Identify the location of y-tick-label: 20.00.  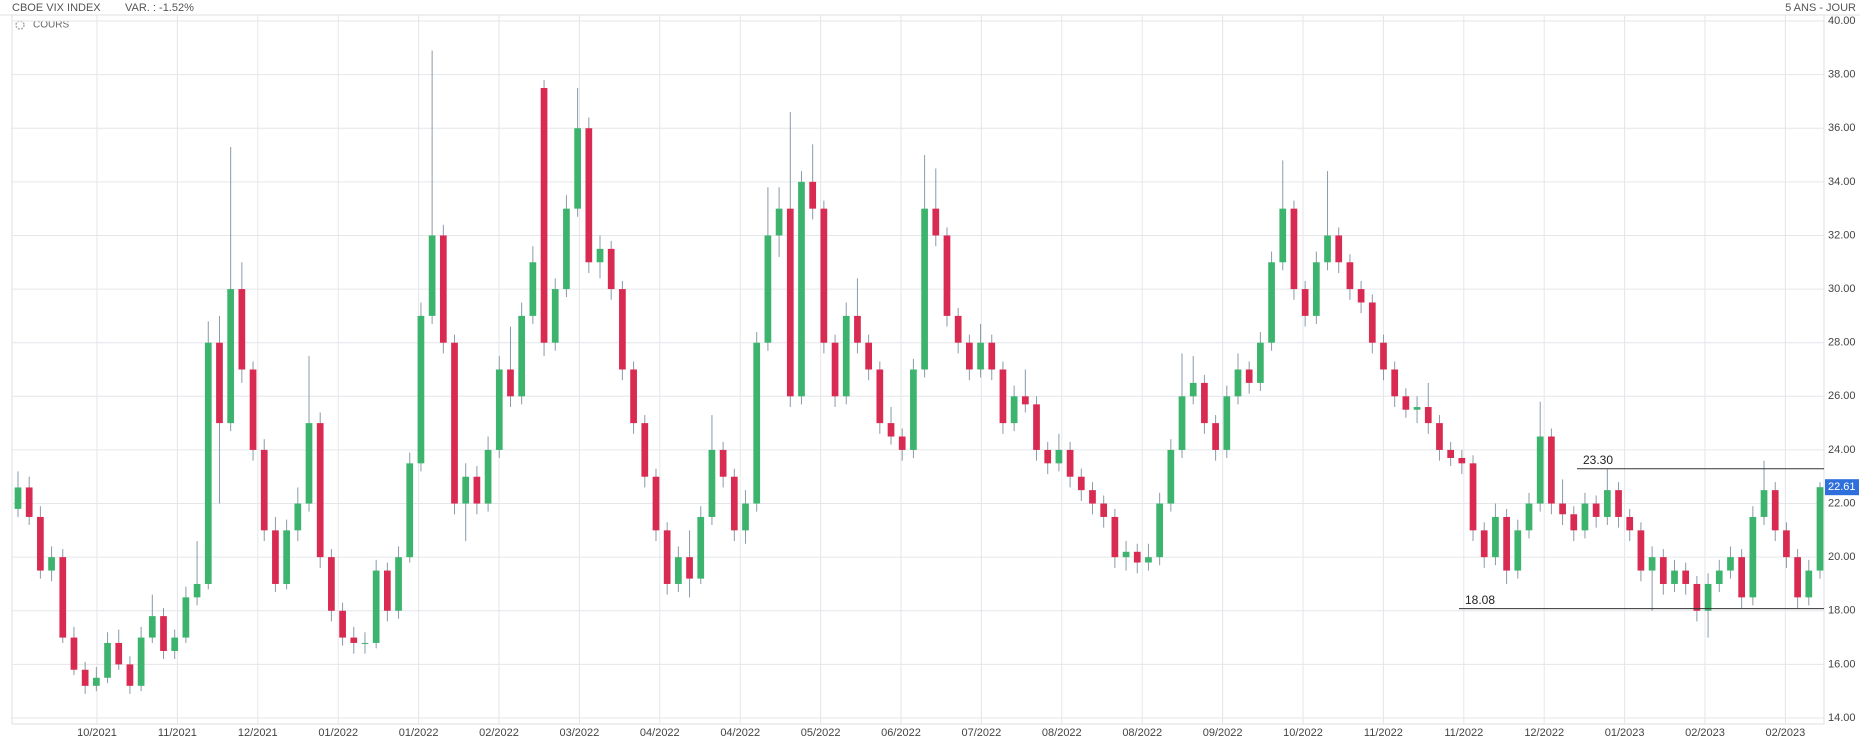
(1842, 557).